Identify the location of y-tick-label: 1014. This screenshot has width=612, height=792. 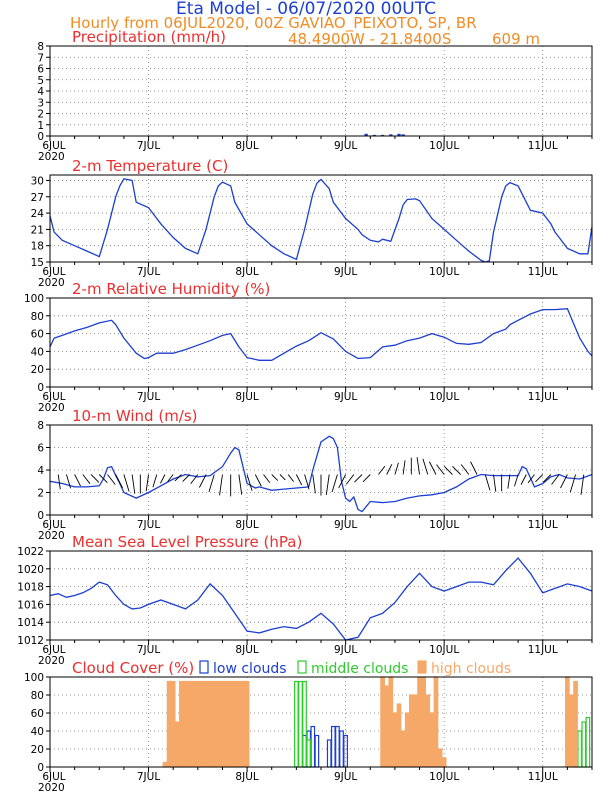
(30, 623).